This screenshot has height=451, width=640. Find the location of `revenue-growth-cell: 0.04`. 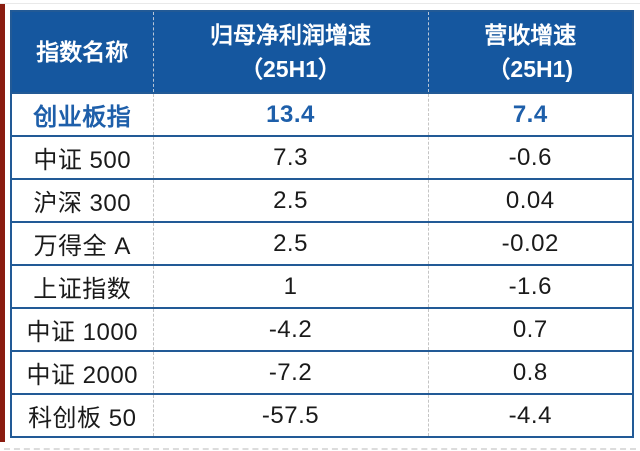

revenue-growth-cell: 0.04 is located at coordinates (530, 200).